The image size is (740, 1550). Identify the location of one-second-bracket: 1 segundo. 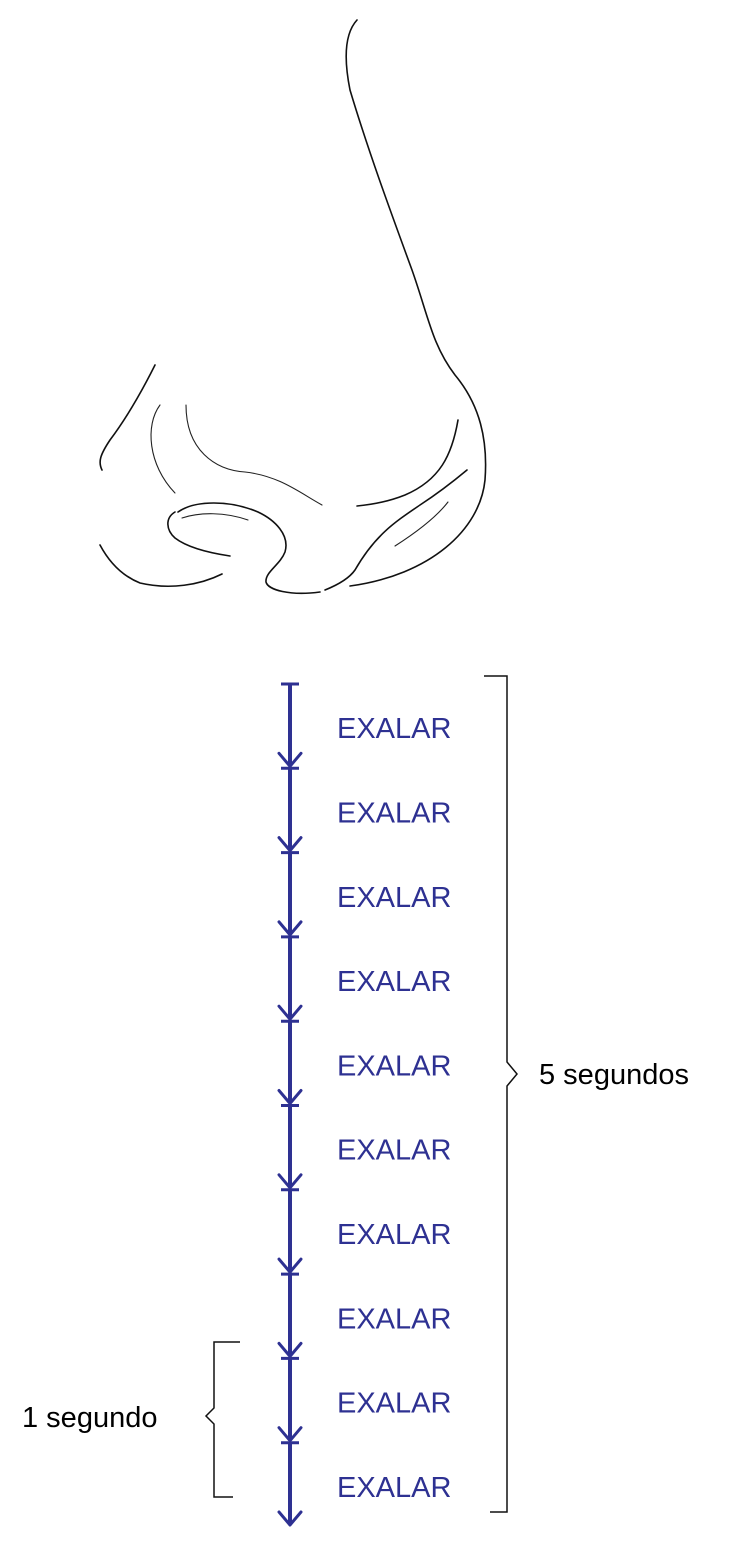
(131, 1419).